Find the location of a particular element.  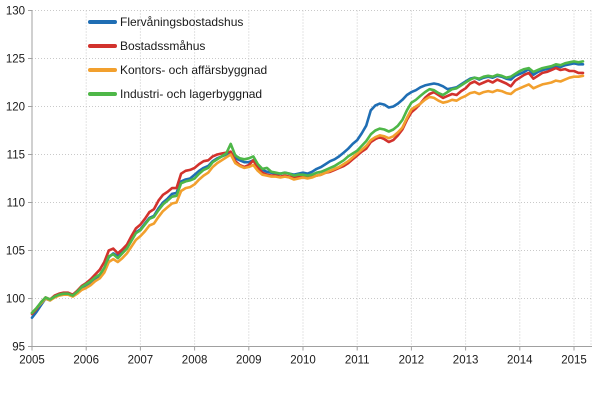

legend-label: Bostadssmåhus is located at coordinates (163, 46).